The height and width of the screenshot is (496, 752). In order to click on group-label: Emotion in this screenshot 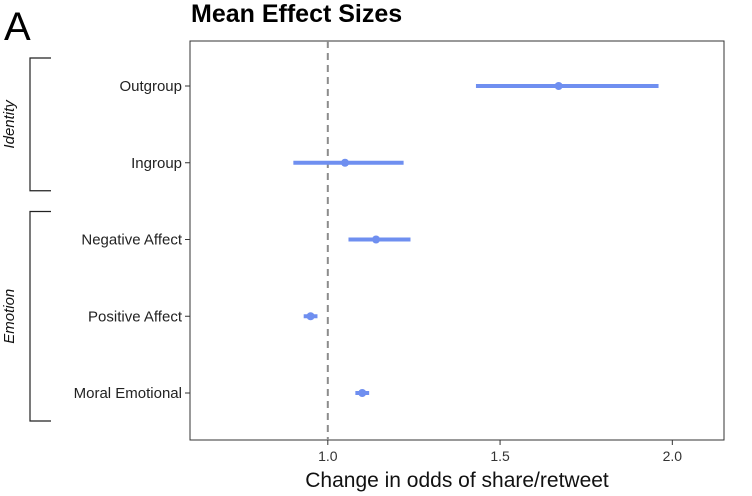, I will do `click(9, 316)`.